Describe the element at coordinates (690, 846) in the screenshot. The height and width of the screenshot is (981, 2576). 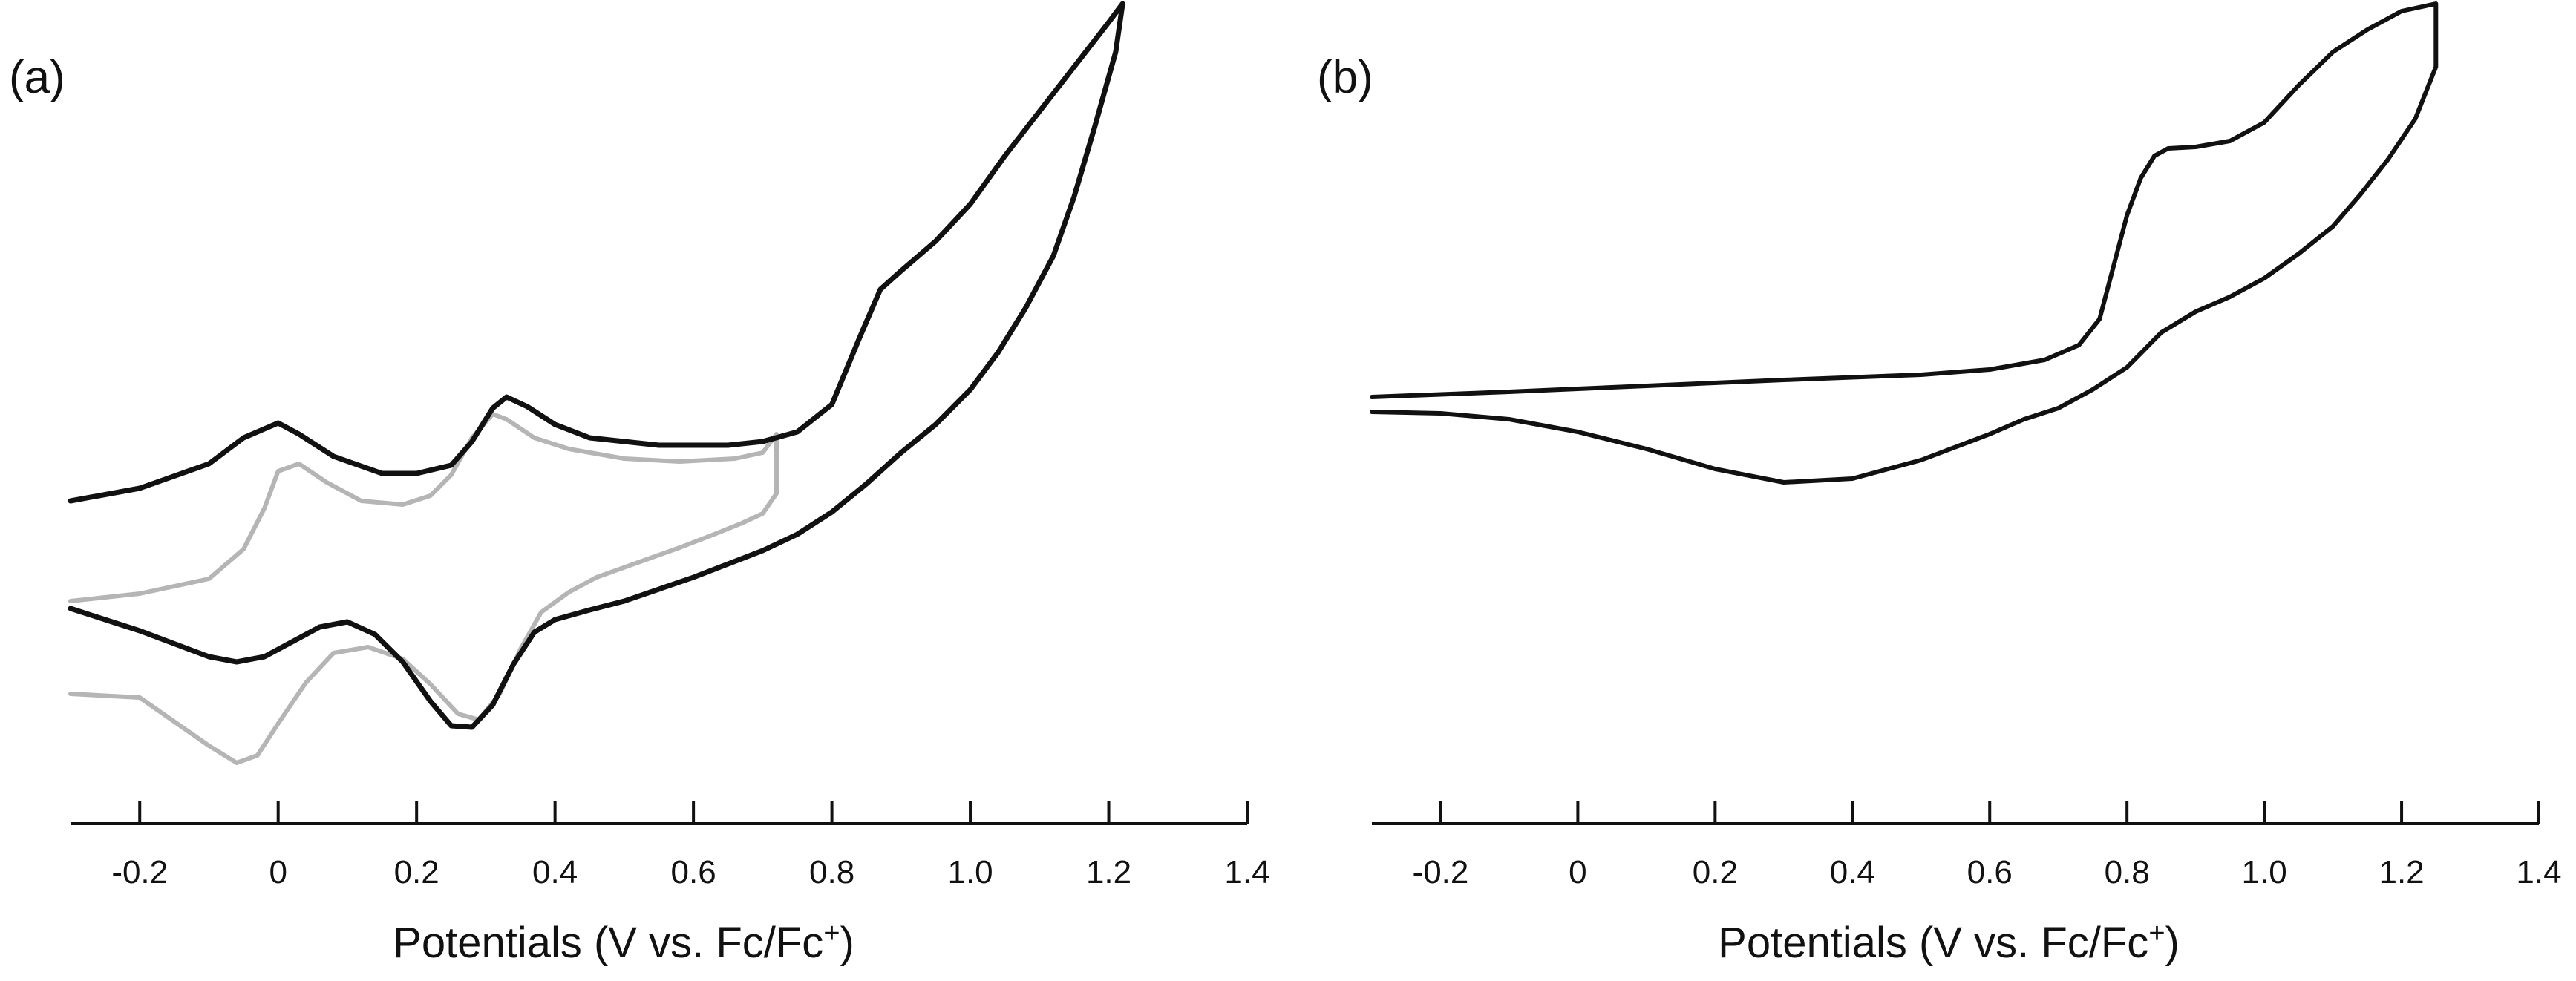
I see `x-ticks-panel-a: -0.2 0 0.2 0.4 0.6 0.8 1.0 1.2 1.4` at that location.